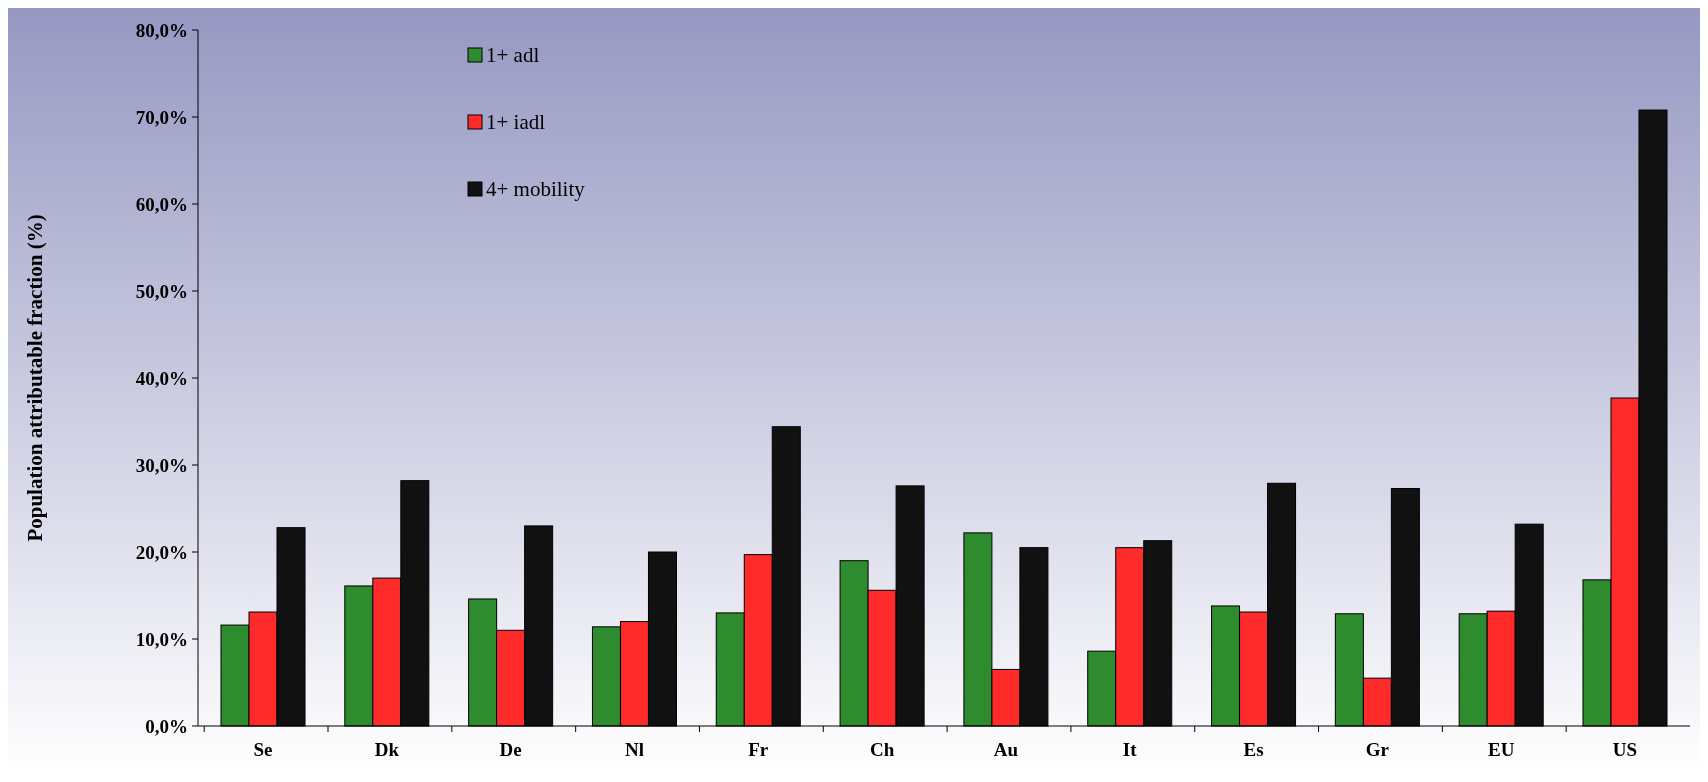 The width and height of the screenshot is (1708, 782). I want to click on y-tick-label: 60,0%, so click(161, 204).